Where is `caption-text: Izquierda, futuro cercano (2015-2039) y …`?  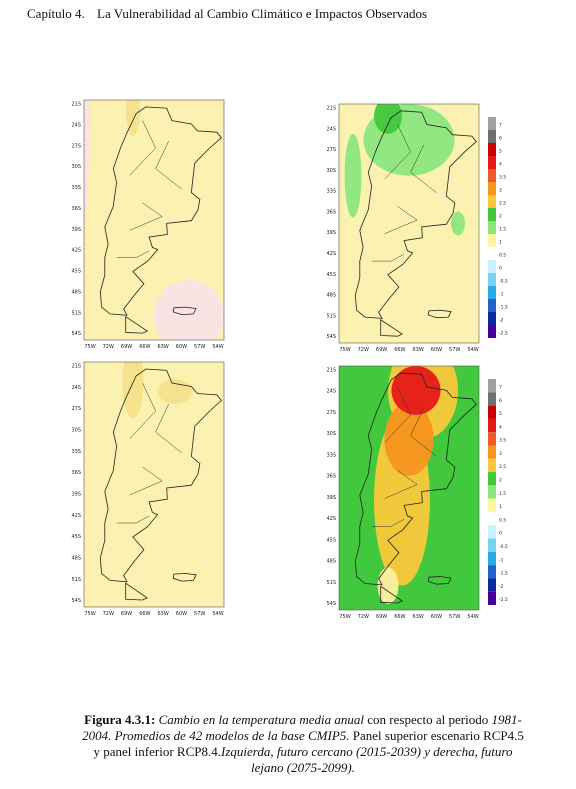 caption-text: Izquierda, futuro cercano (2015-2039) y … is located at coordinates (366, 759).